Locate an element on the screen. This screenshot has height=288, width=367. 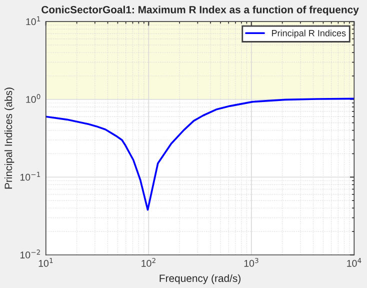
x-tick-label: 10$^{4}$ is located at coordinates (354, 262).